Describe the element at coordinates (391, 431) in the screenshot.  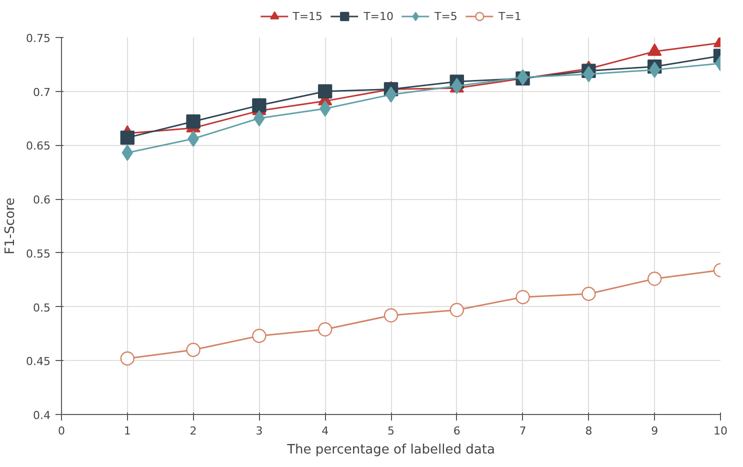
I see `x-tick-label: 5` at that location.